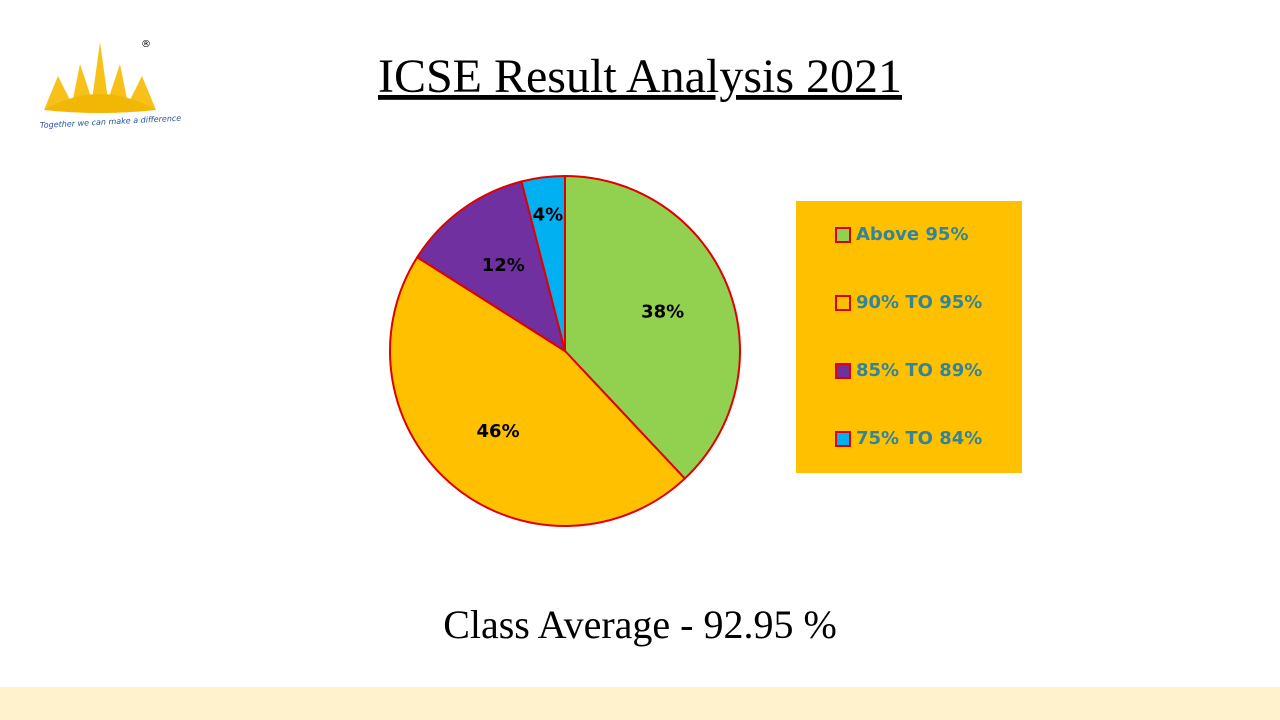 The height and width of the screenshot is (720, 1280). Describe the element at coordinates (111, 122) in the screenshot. I see `logo-tagline: Together we can make a difference` at that location.